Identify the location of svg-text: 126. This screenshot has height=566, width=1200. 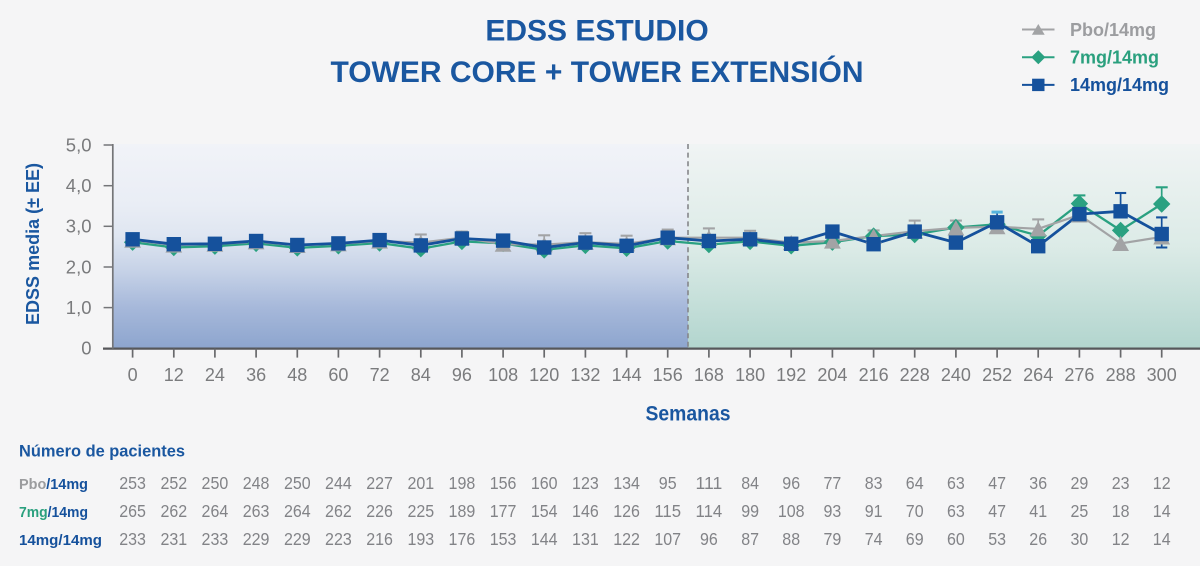
(626, 511).